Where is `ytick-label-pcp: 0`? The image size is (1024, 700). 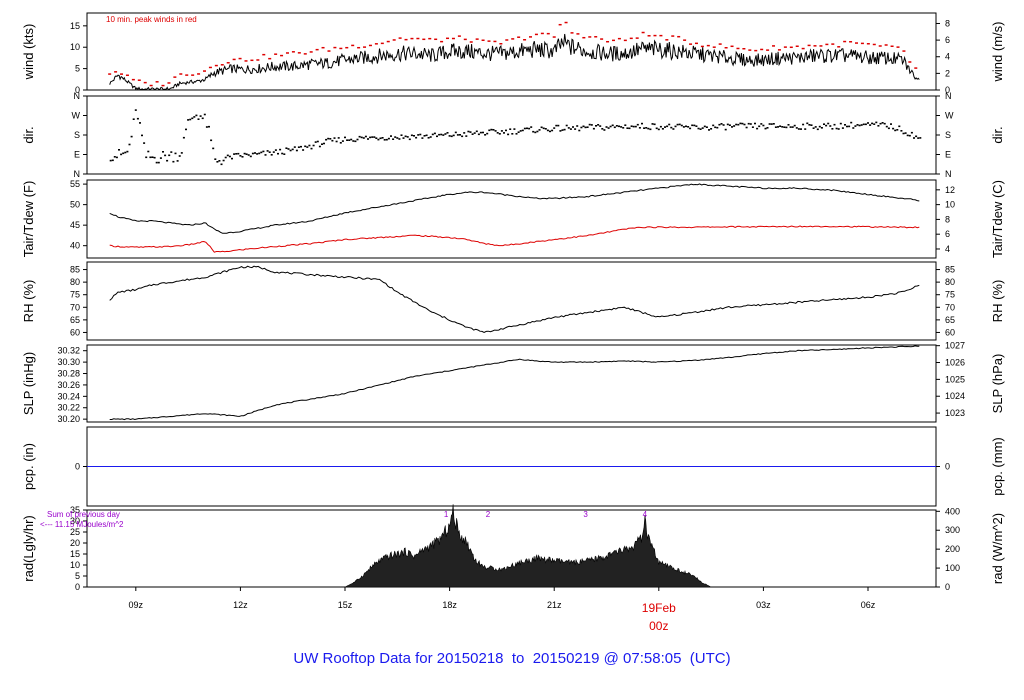 ytick-label-pcp: 0 is located at coordinates (77, 467).